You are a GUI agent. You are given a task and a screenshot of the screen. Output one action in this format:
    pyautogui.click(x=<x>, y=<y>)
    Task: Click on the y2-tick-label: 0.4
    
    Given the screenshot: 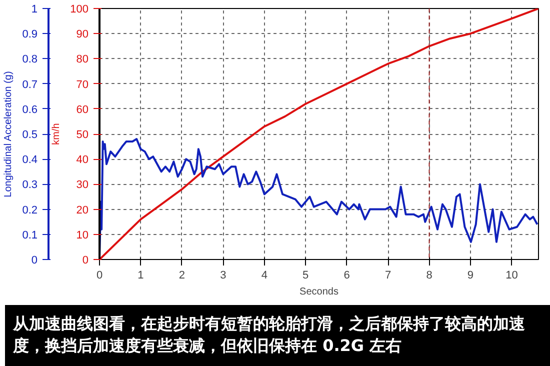 What is the action you would take?
    pyautogui.click(x=30, y=160)
    